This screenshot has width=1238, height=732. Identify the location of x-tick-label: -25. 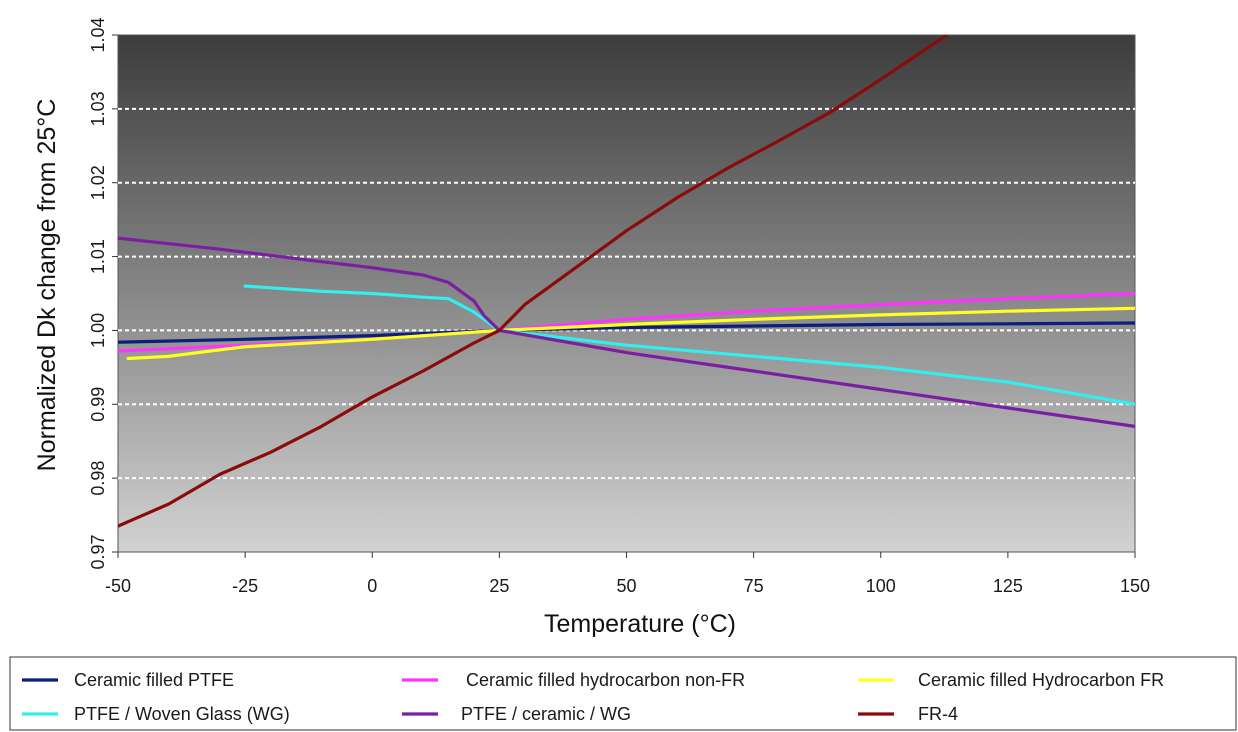
(245, 586).